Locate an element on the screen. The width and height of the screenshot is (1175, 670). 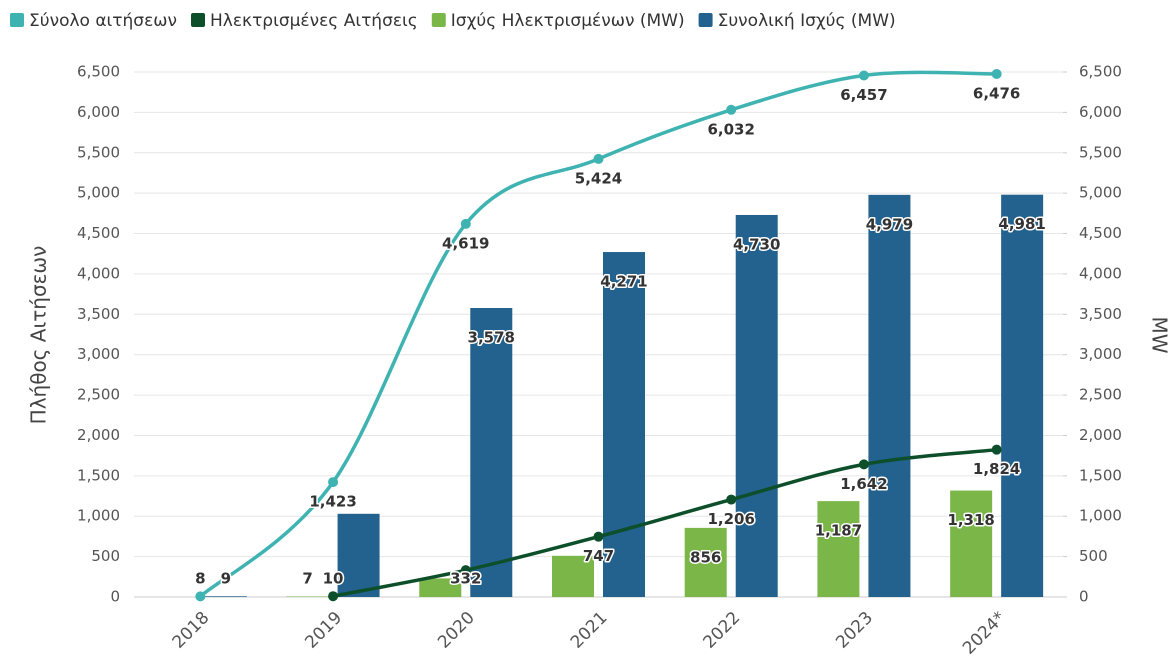
data-label: 1,824 is located at coordinates (996, 469).